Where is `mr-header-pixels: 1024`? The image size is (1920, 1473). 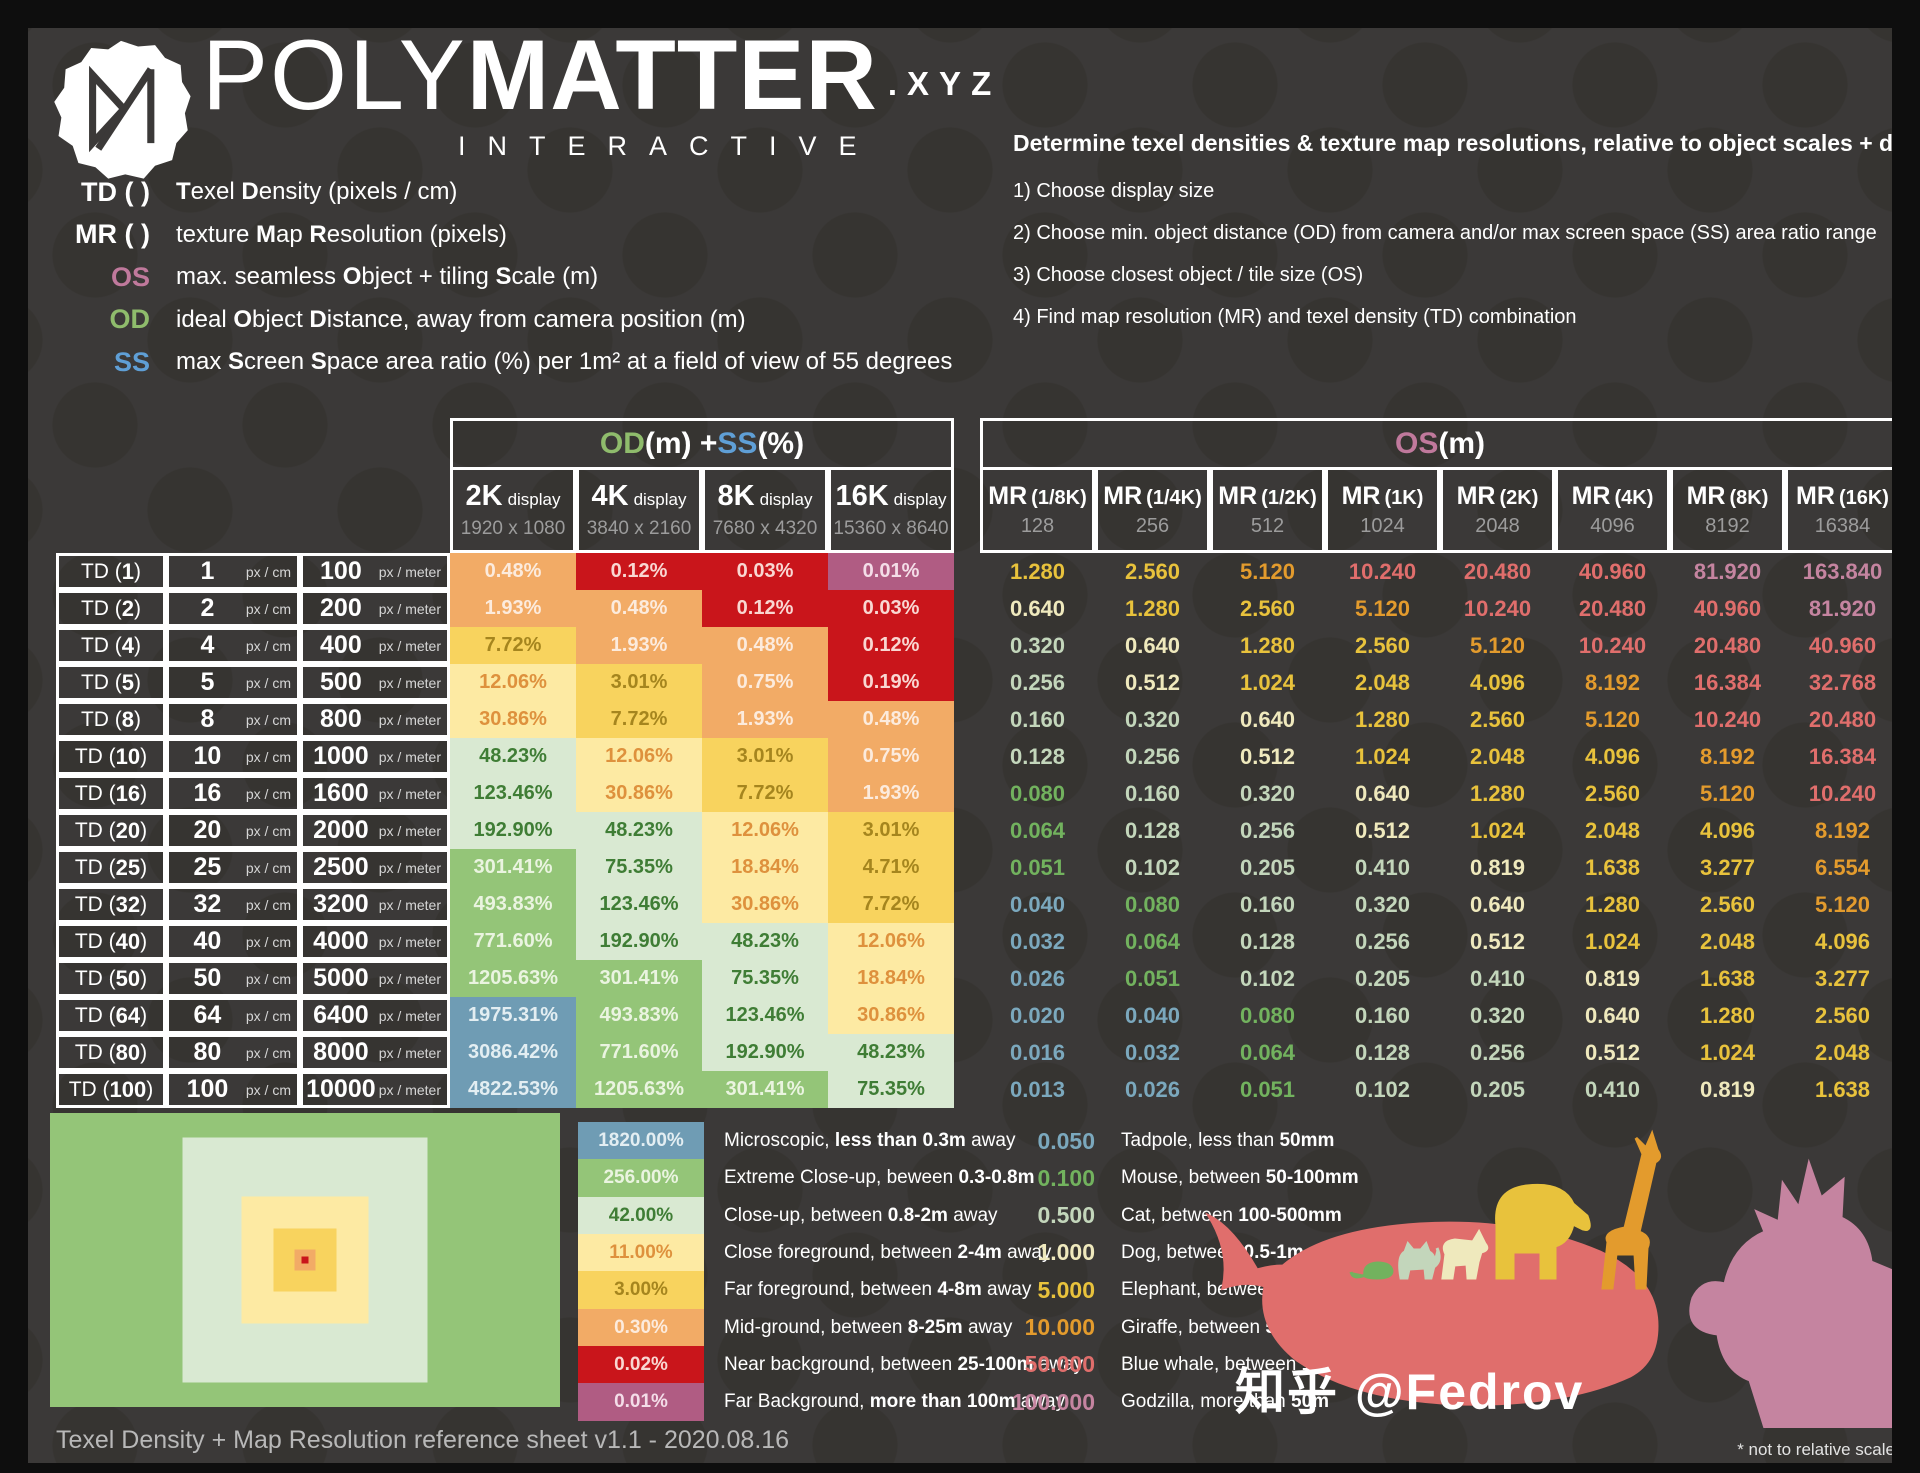
mr-header-pixels: 1024 is located at coordinates (1382, 526).